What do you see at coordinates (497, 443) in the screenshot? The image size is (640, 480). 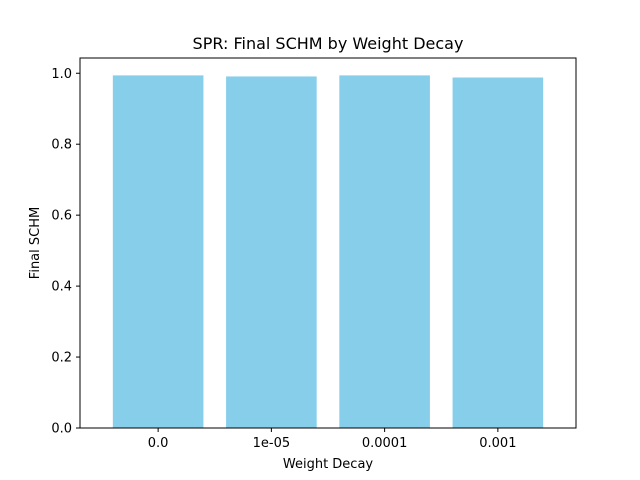 I see `x-tick-label: 0.001` at bounding box center [497, 443].